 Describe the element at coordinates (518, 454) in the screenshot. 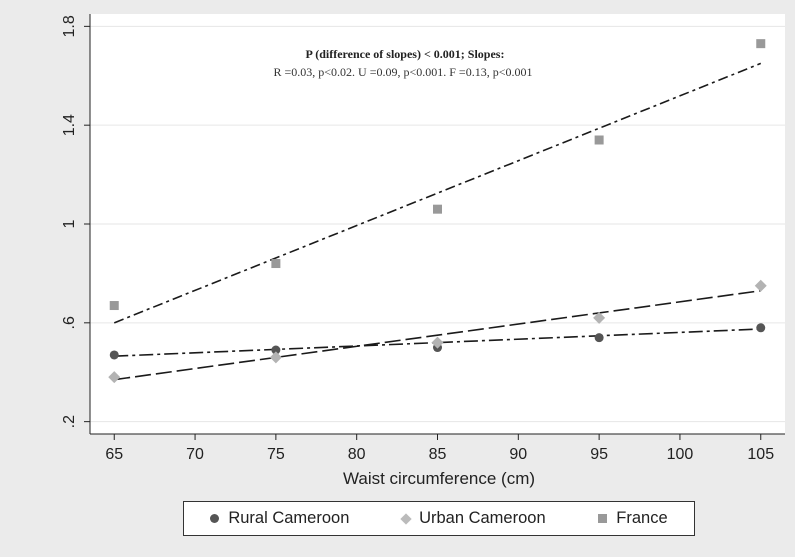

I see `x-tick-label: 90` at that location.